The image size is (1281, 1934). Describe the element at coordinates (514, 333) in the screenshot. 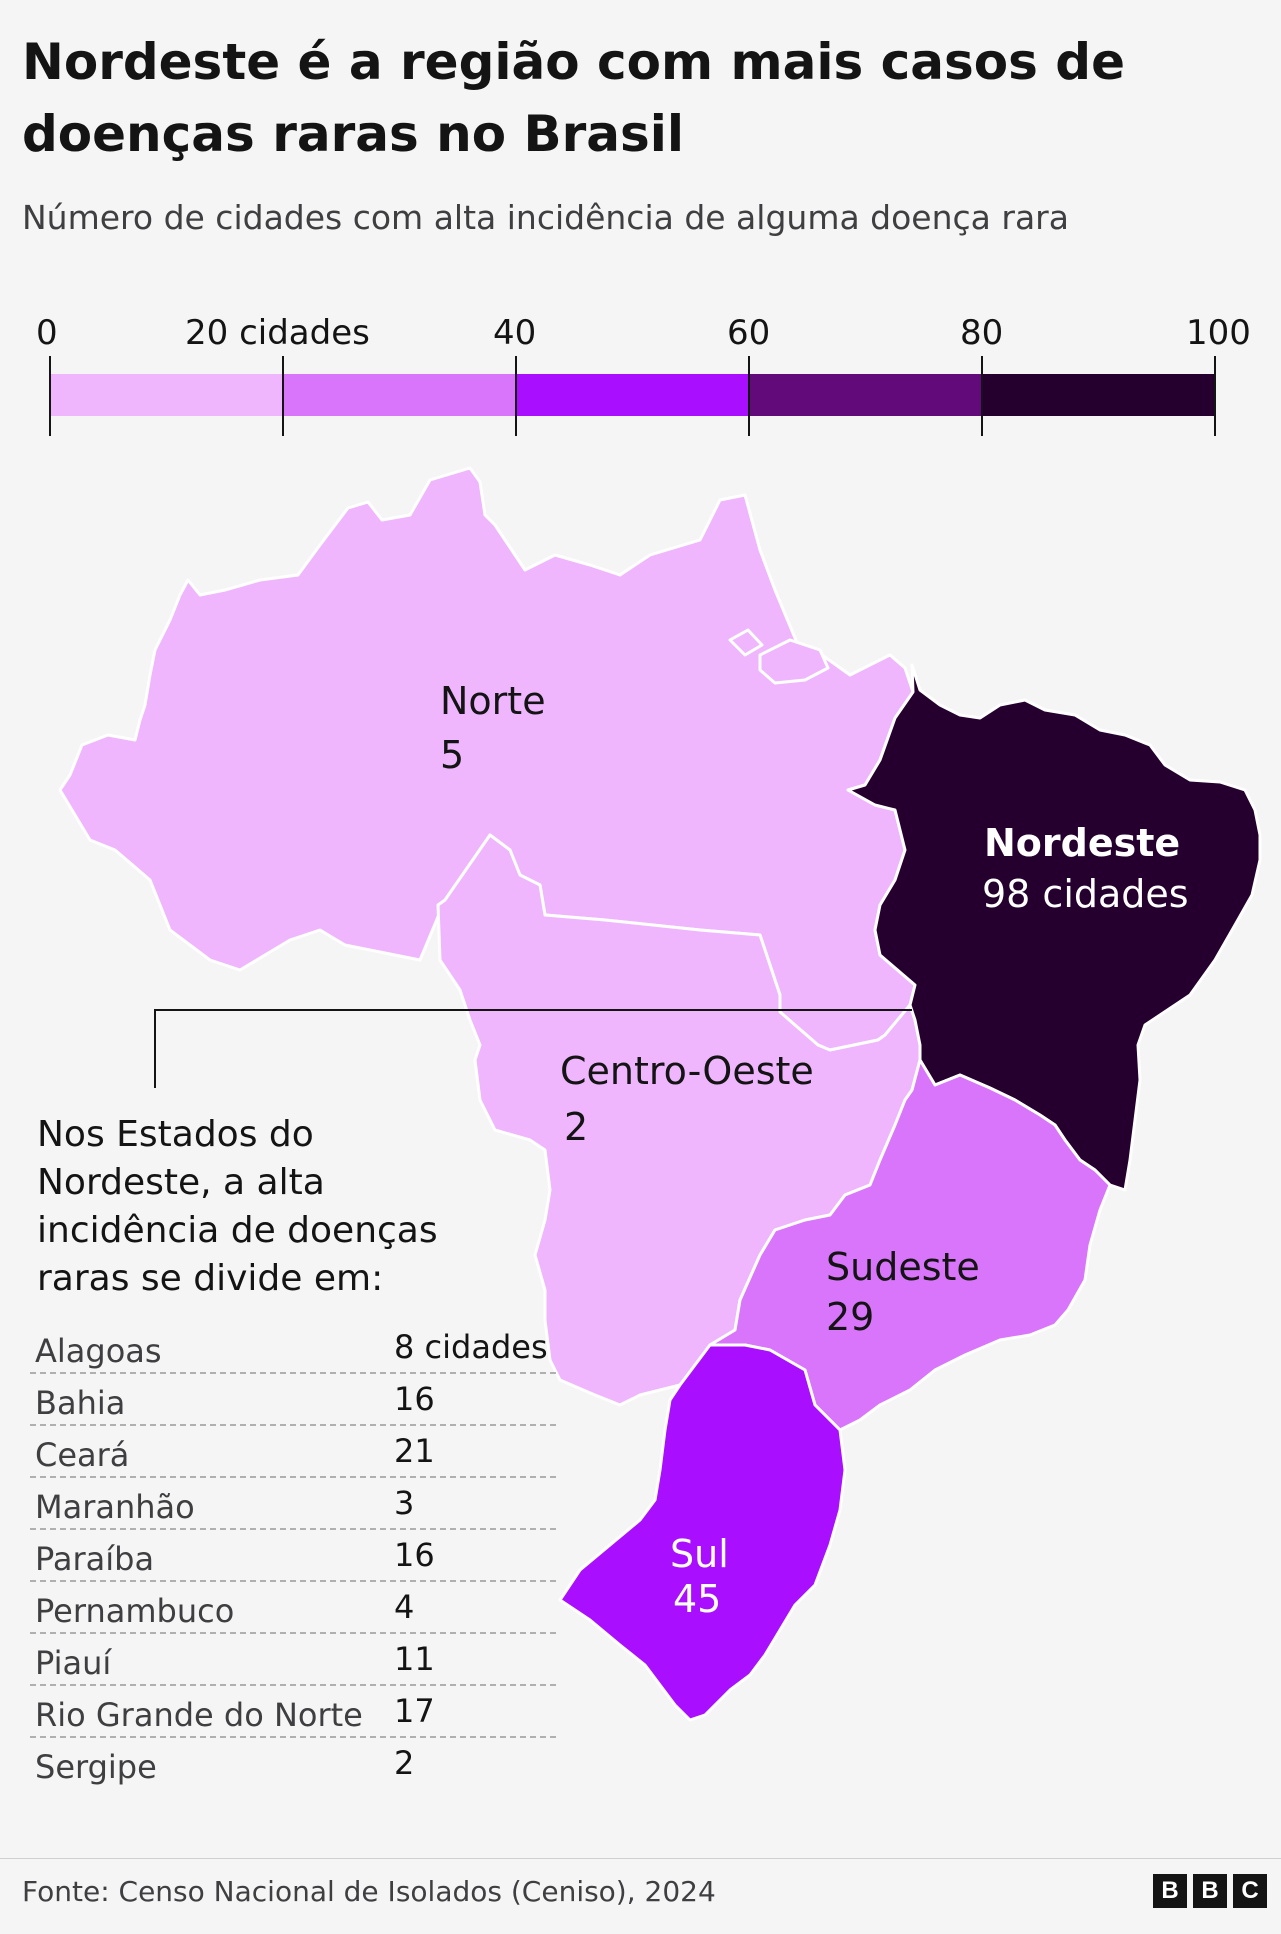

I see `legend-label-40: 40` at that location.